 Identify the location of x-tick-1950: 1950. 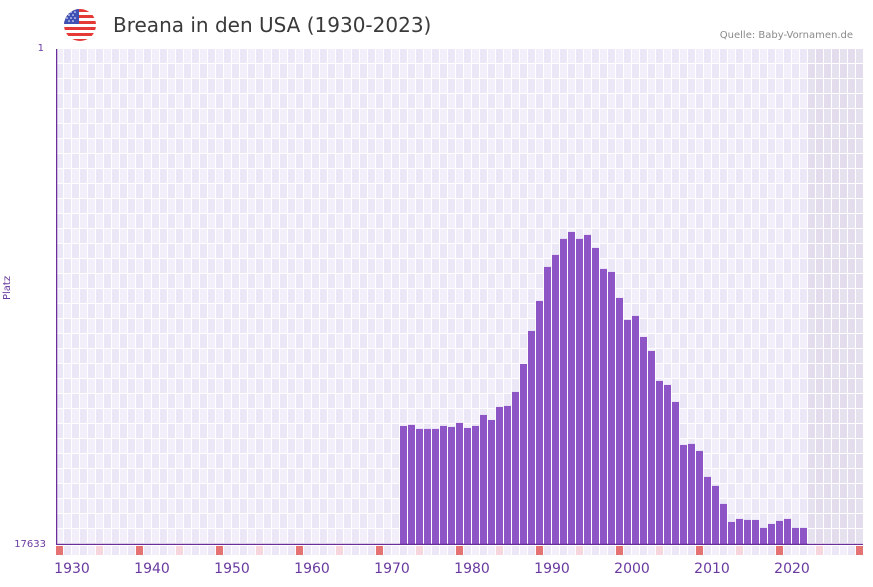
(232, 569).